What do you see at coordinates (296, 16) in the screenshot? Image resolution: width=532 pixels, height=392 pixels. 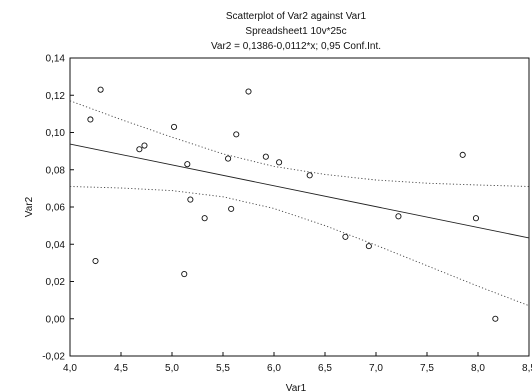 I see `chart-title: Scatterplot of Var2 against Var1` at bounding box center [296, 16].